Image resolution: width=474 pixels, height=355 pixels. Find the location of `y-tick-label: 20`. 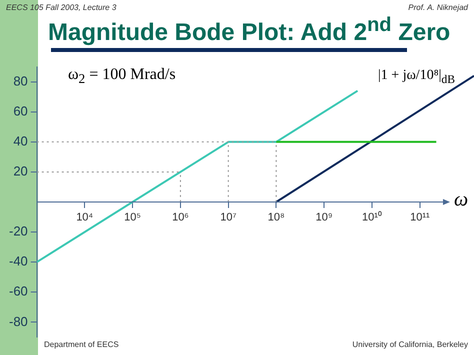

y-tick-label: 20 is located at coordinates (20, 171).